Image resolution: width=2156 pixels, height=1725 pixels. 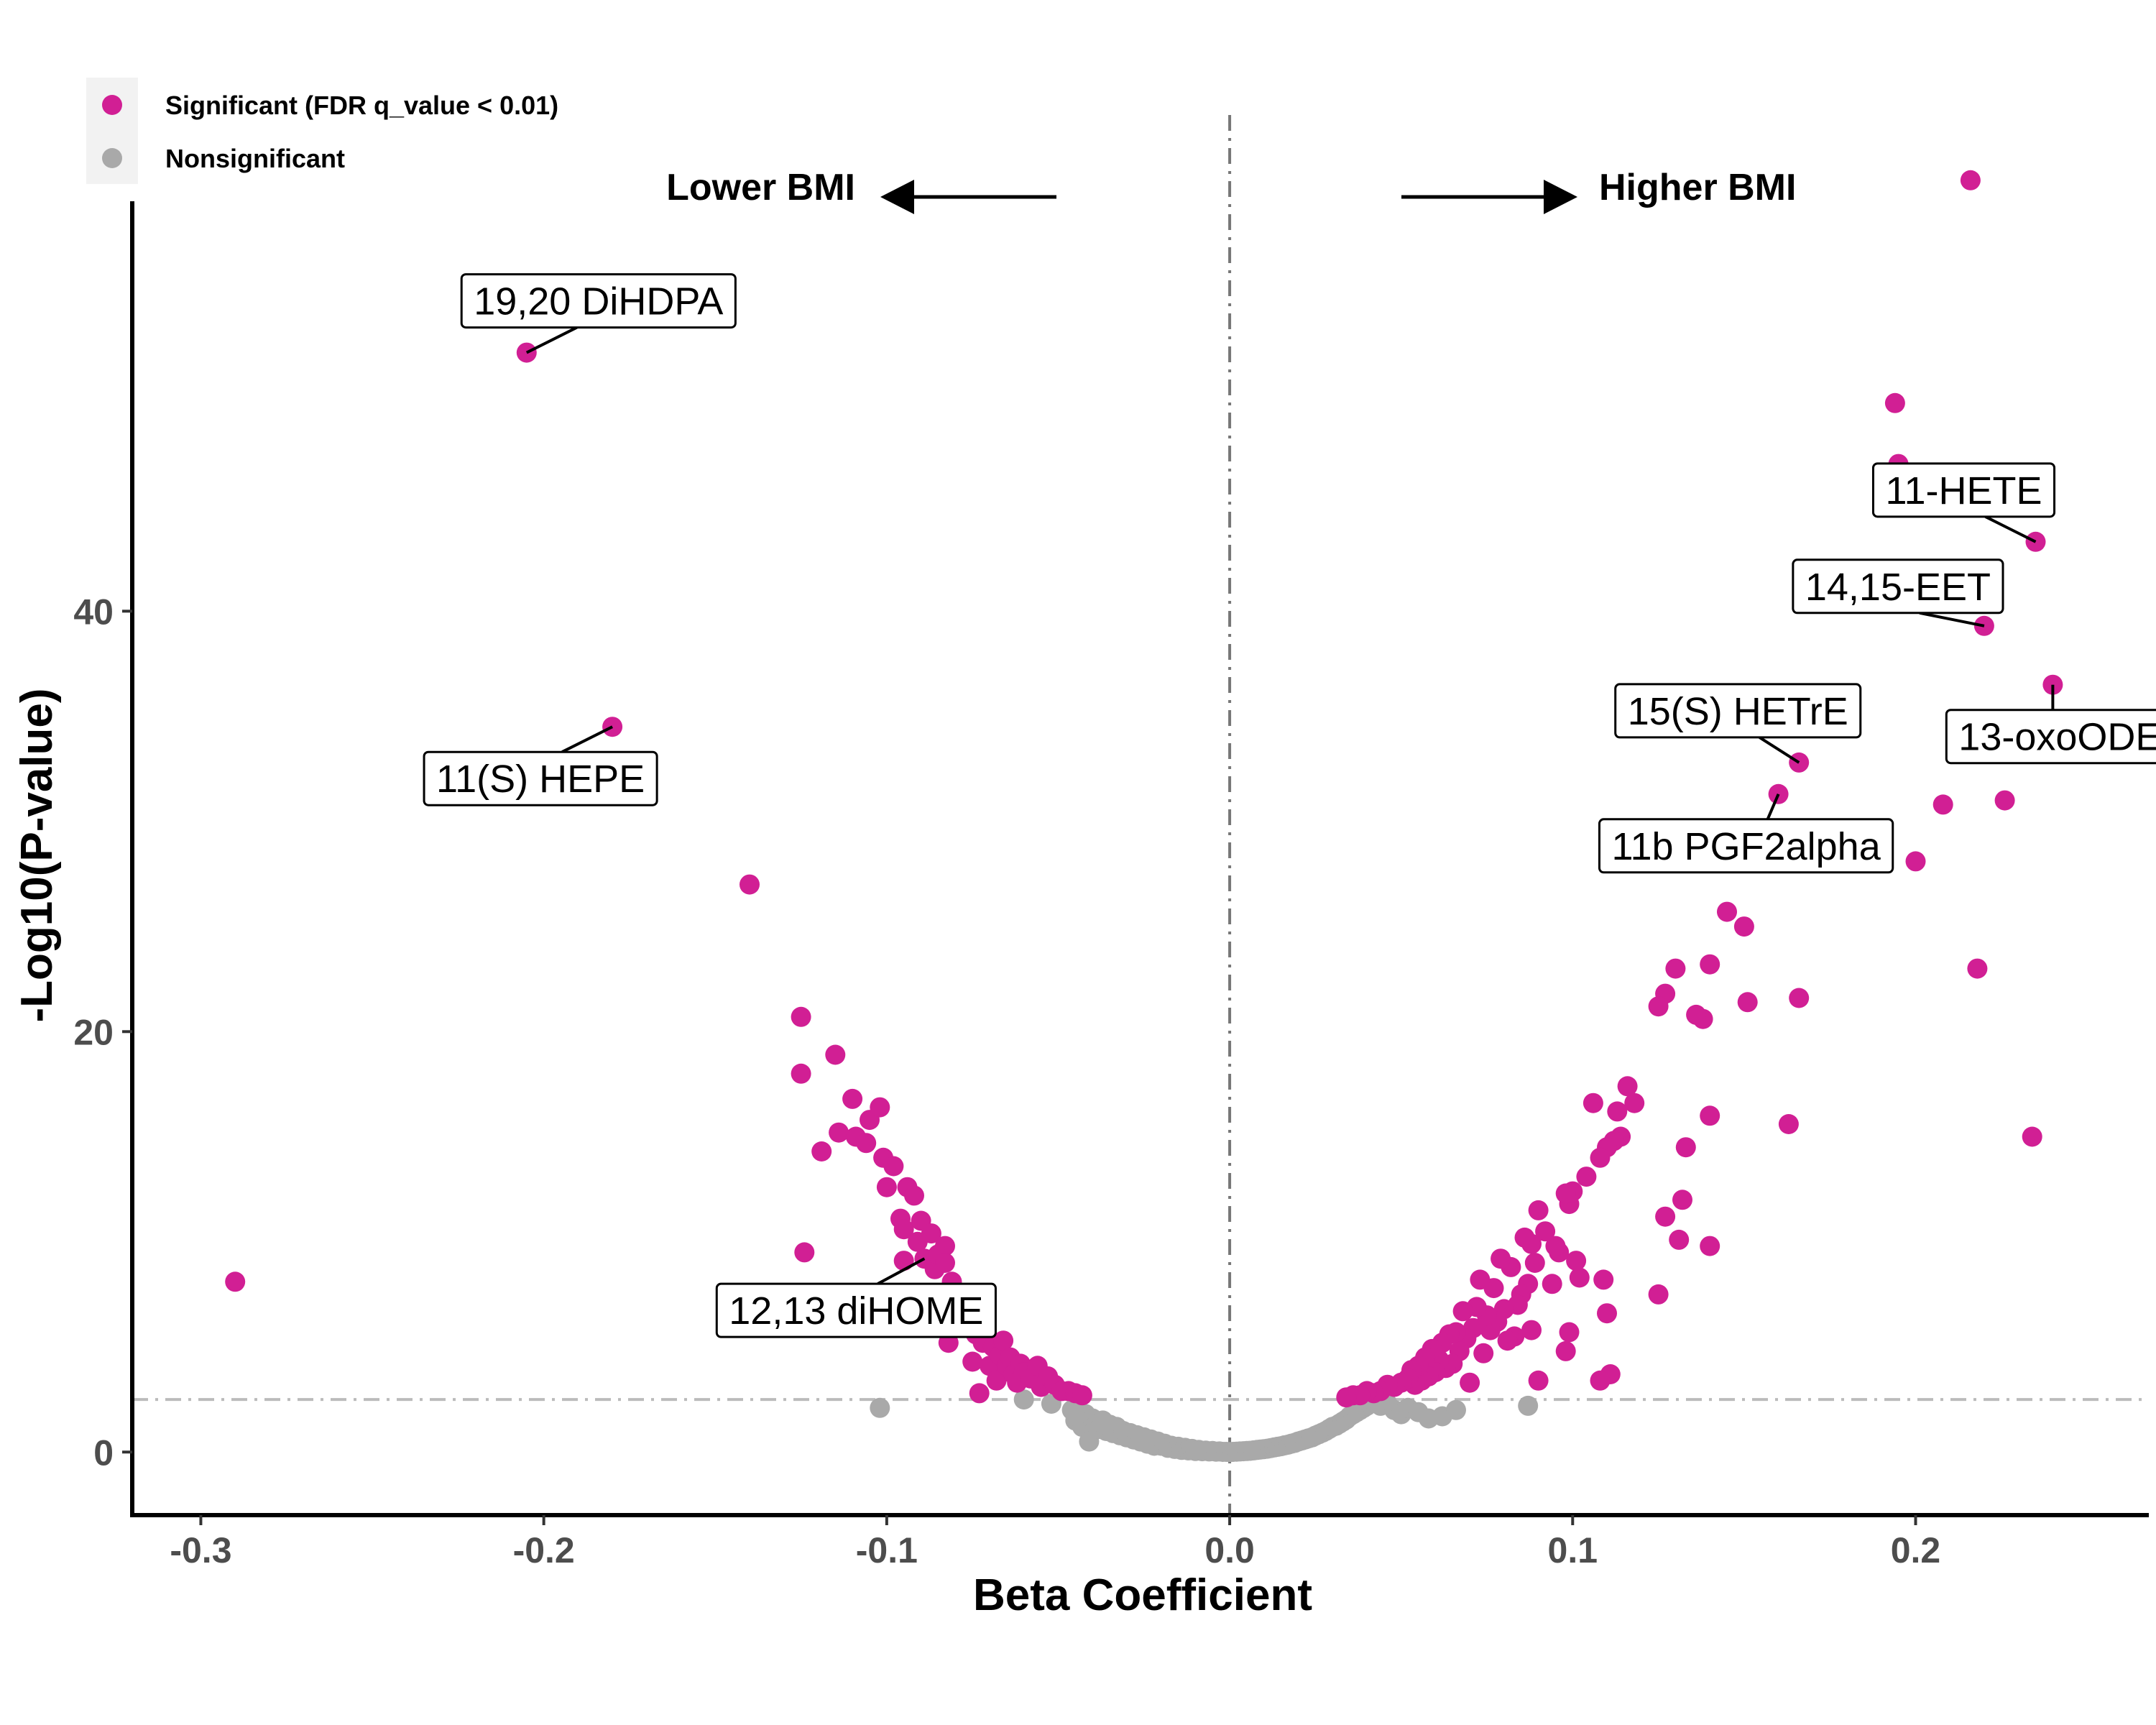 I want to click on legend-significant-dot, so click(x=112, y=105).